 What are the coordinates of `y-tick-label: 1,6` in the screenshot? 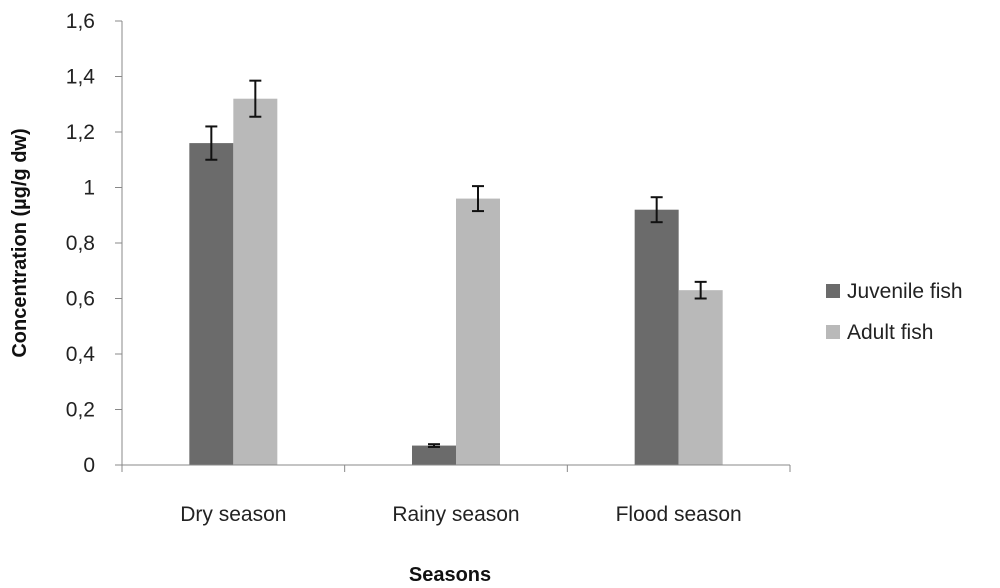 It's located at (80, 21).